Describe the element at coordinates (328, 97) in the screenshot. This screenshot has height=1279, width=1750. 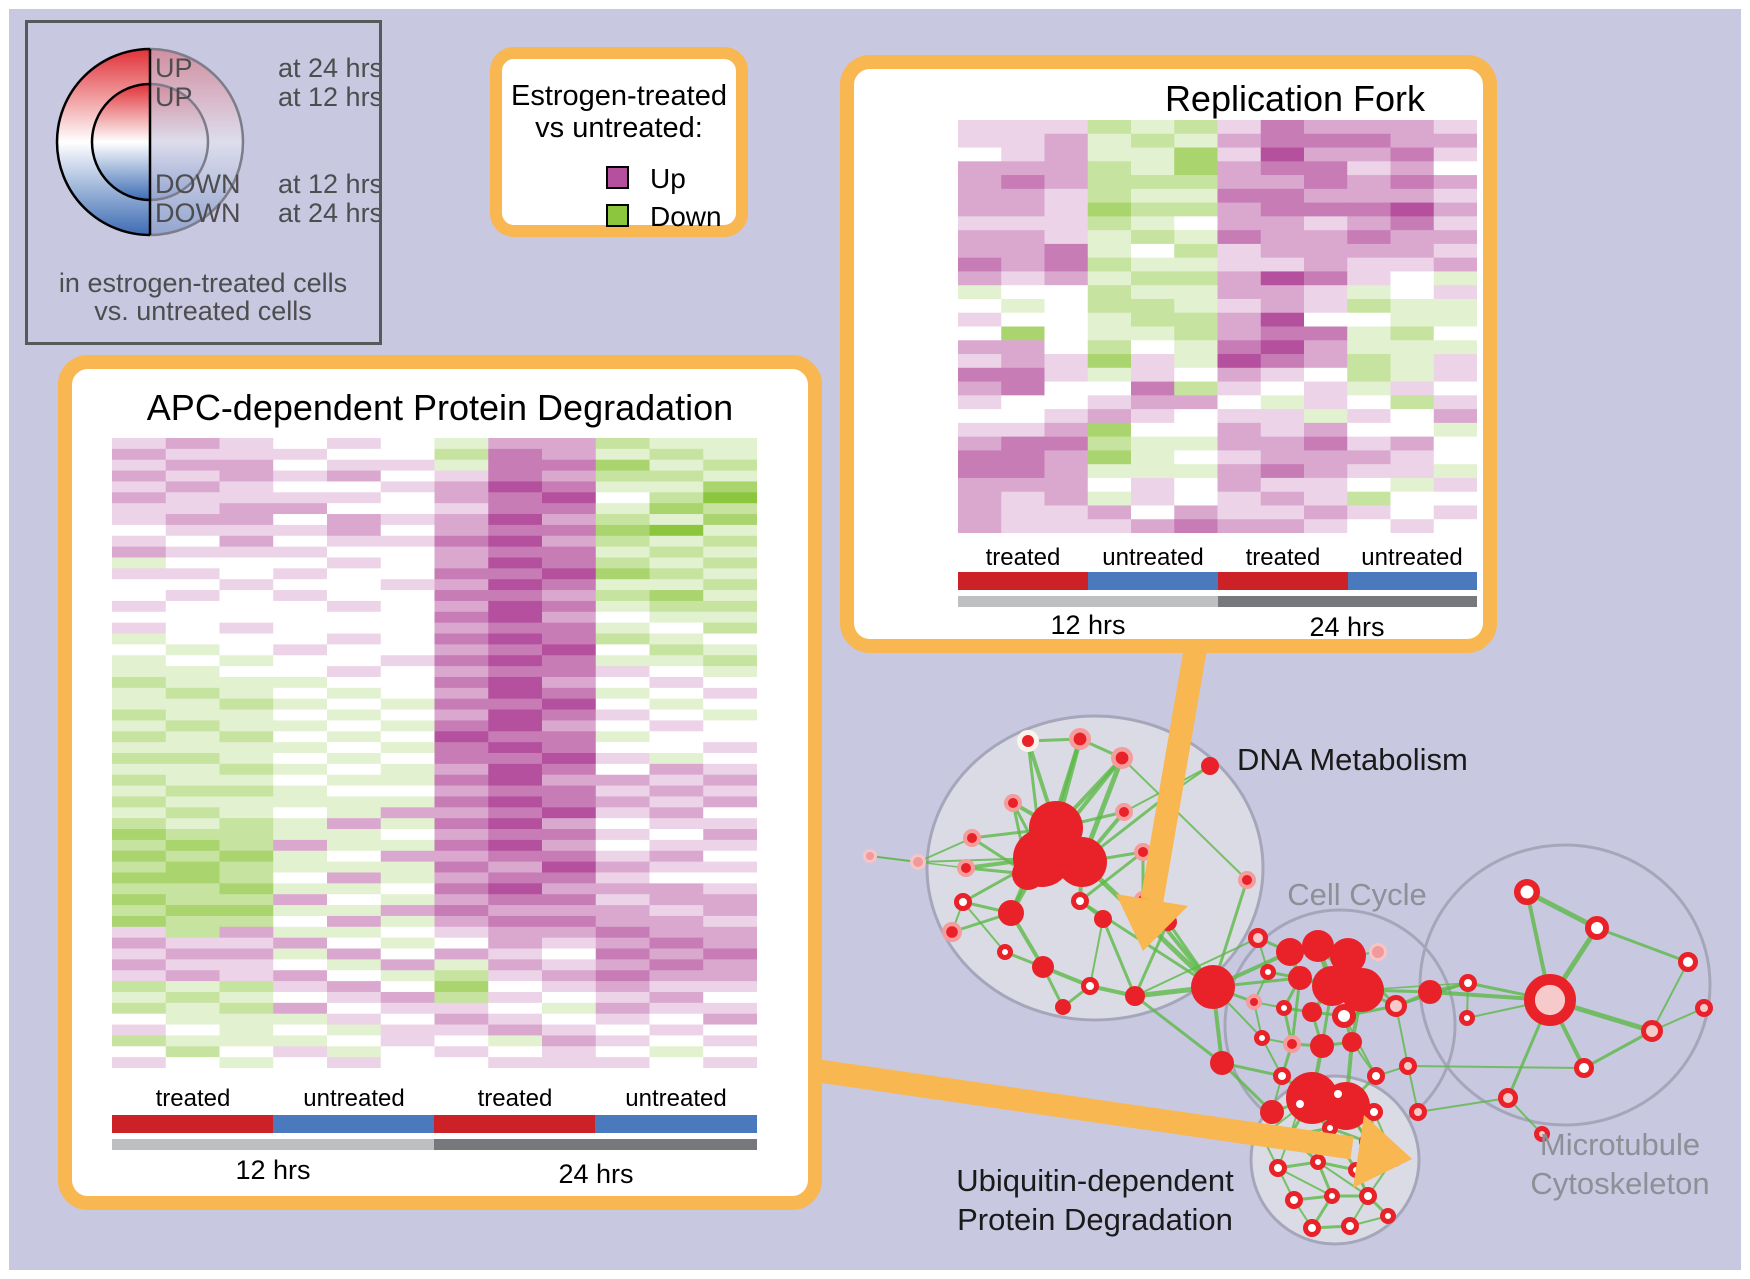
I see `ring-legend-time-2: at 12 hrs` at that location.